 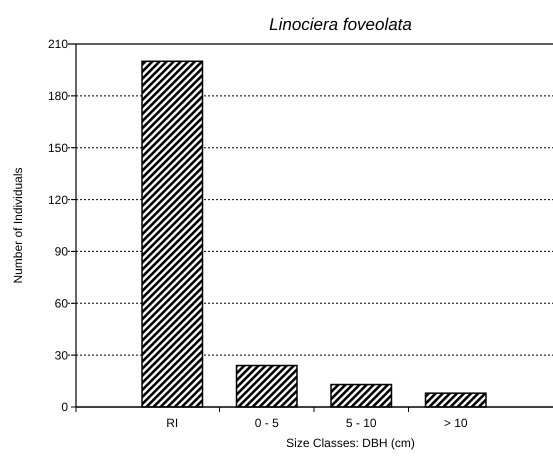 What do you see at coordinates (58, 44) in the screenshot?
I see `y-tick-label: 210` at bounding box center [58, 44].